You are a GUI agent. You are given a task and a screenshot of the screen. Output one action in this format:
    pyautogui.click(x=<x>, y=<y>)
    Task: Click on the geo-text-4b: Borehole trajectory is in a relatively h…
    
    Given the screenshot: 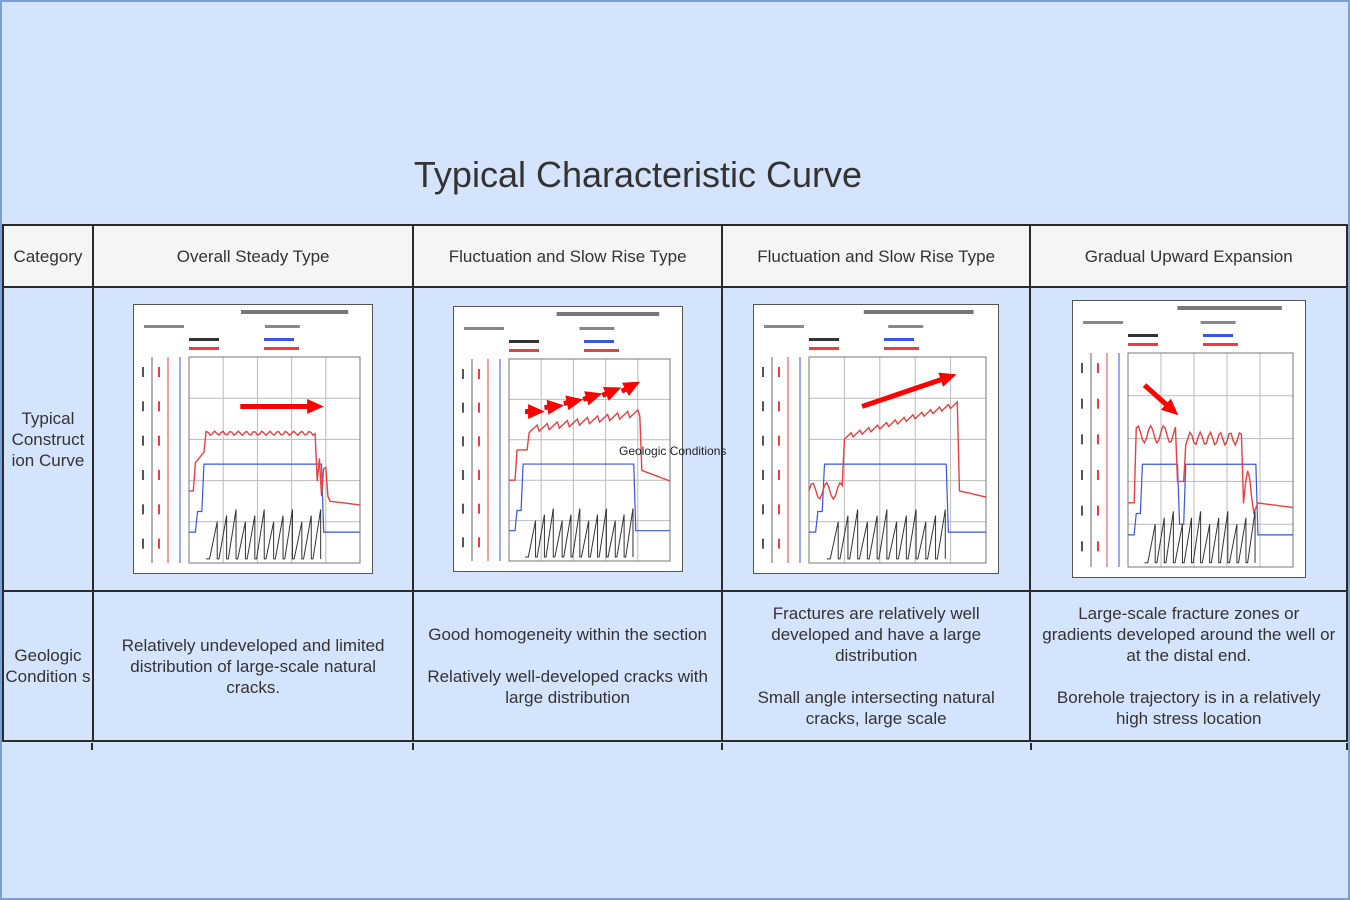 What is the action you would take?
    pyautogui.click(x=1188, y=708)
    